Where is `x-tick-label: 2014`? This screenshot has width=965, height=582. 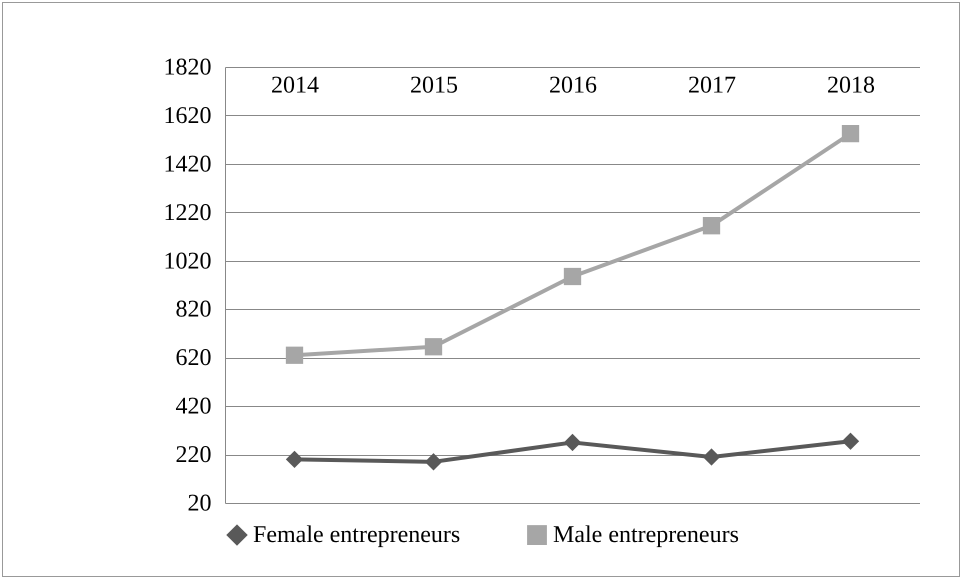
x-tick-label: 2014 is located at coordinates (295, 85).